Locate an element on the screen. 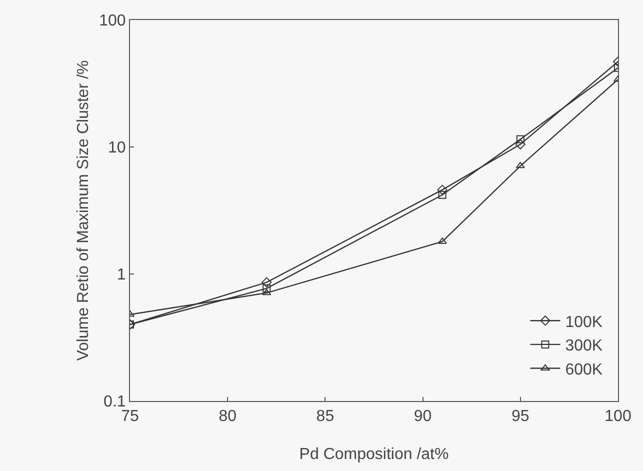 The height and width of the screenshot is (471, 643). y-tick-label: 1 is located at coordinates (121, 275).